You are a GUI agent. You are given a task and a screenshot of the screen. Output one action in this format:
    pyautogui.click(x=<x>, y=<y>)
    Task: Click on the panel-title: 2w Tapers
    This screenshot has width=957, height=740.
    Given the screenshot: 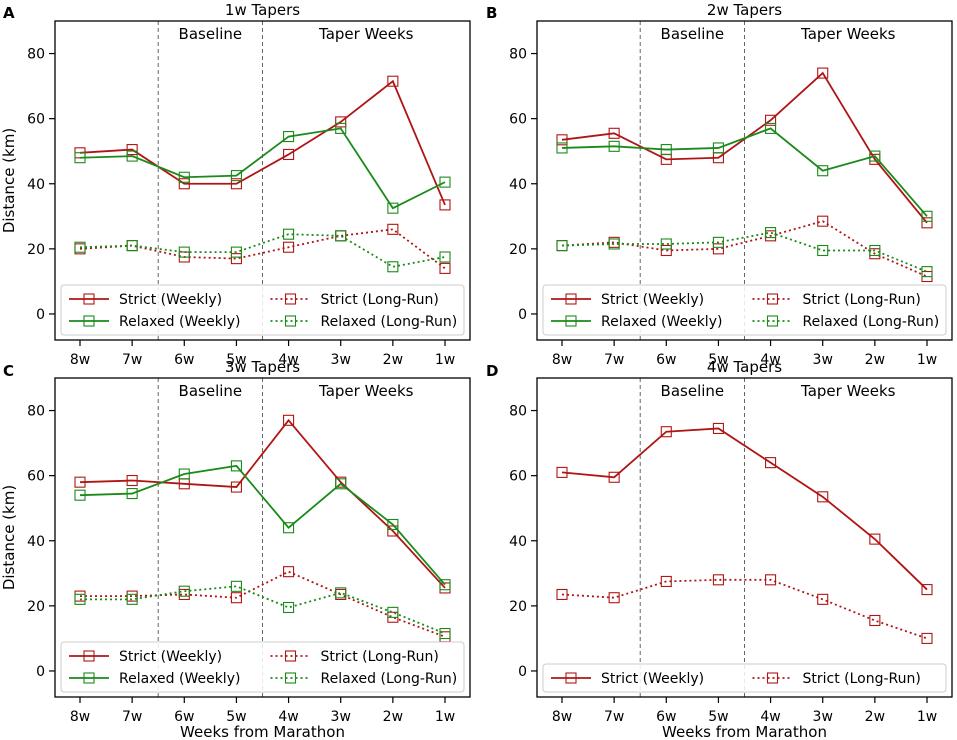 What is the action you would take?
    pyautogui.click(x=744, y=10)
    